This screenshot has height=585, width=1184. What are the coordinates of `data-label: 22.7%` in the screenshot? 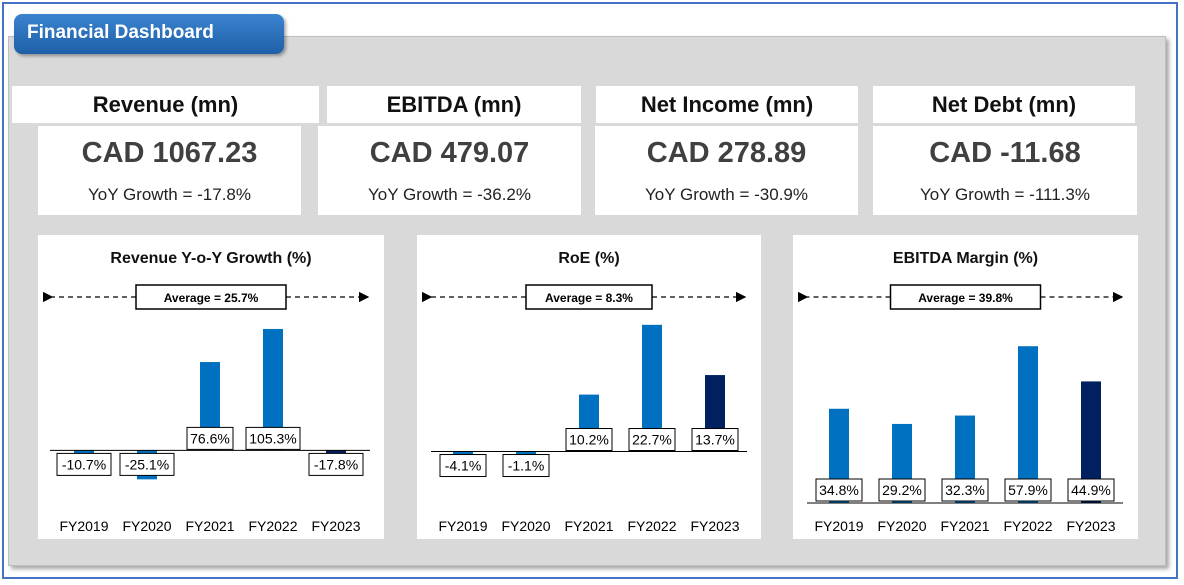 It's located at (652, 440).